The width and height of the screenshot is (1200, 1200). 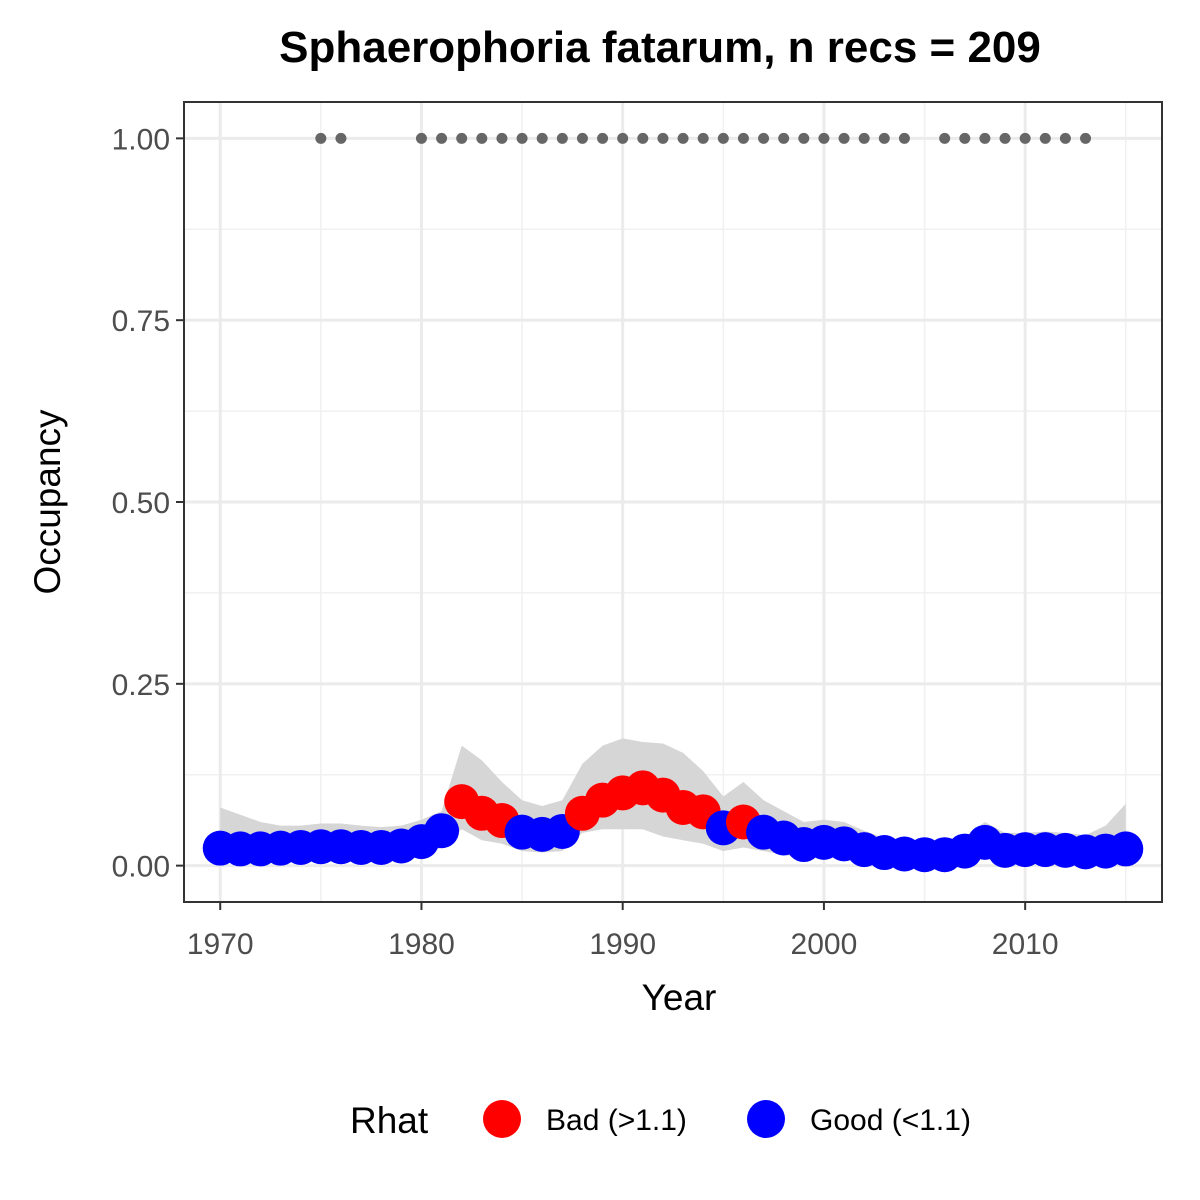 What do you see at coordinates (679, 997) in the screenshot?
I see `x-axis-title: Year` at bounding box center [679, 997].